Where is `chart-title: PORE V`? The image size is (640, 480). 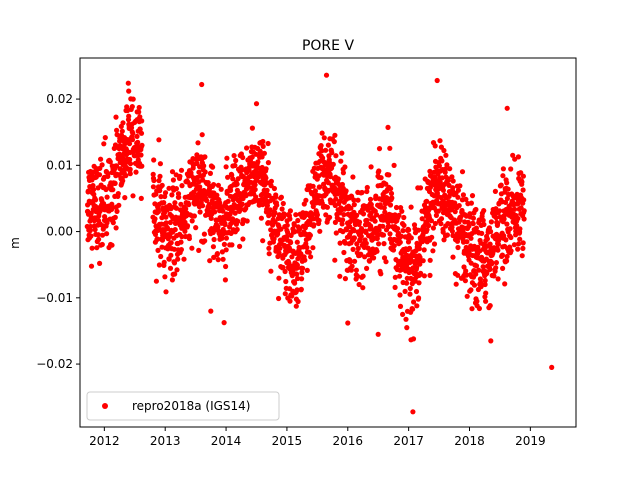 chart-title: PORE V is located at coordinates (328, 46).